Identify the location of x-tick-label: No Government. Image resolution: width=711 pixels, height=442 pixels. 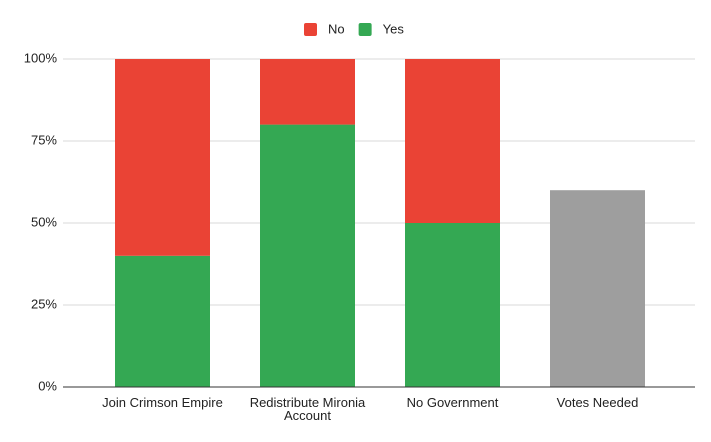
(452, 402).